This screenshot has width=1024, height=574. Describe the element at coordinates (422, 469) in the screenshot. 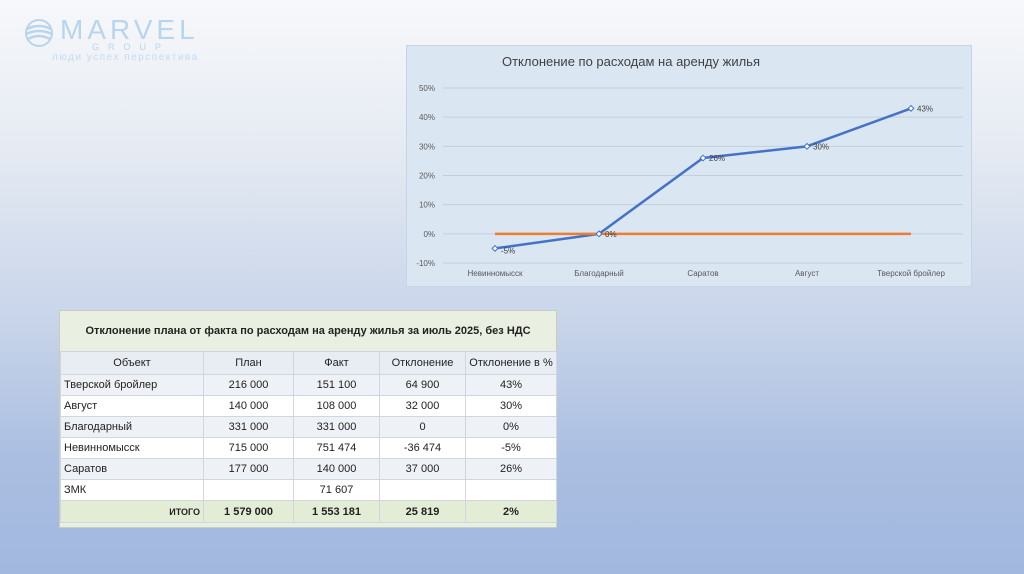

I see `cell-deviation: 37 000` at that location.